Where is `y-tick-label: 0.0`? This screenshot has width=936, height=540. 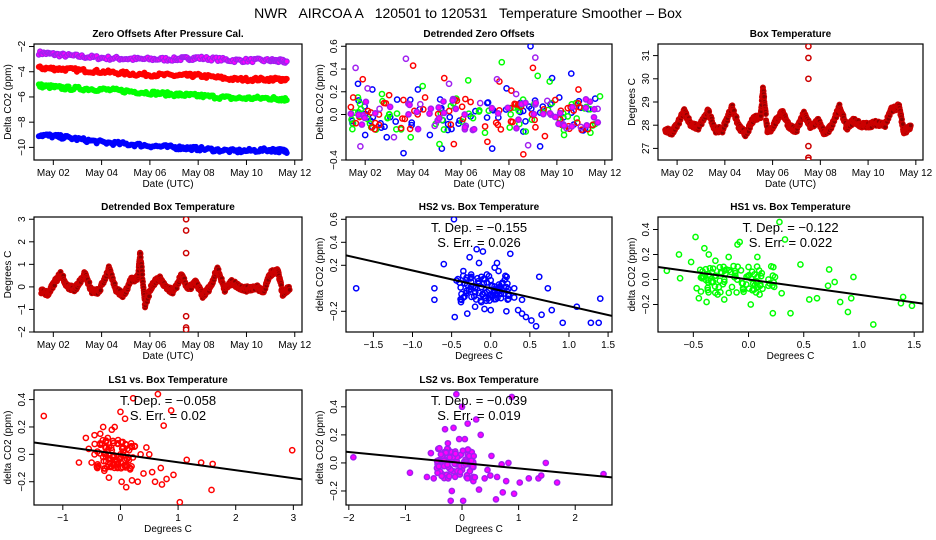 y-tick-label: 0.0 is located at coordinates (334, 463).